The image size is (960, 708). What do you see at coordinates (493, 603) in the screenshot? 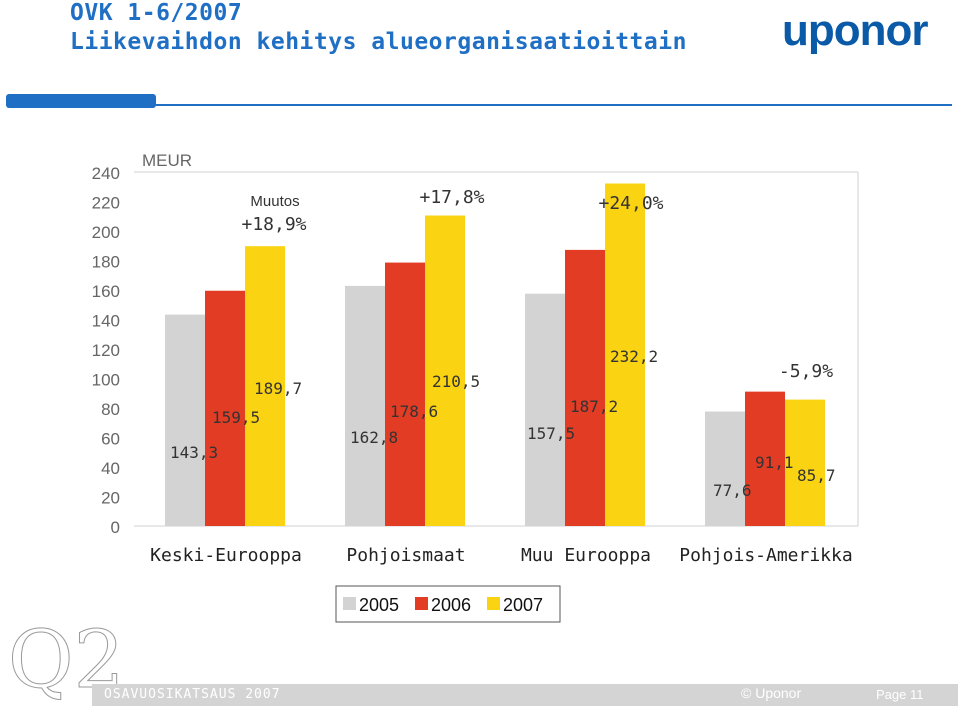
I see `legend-swatch-2007` at bounding box center [493, 603].